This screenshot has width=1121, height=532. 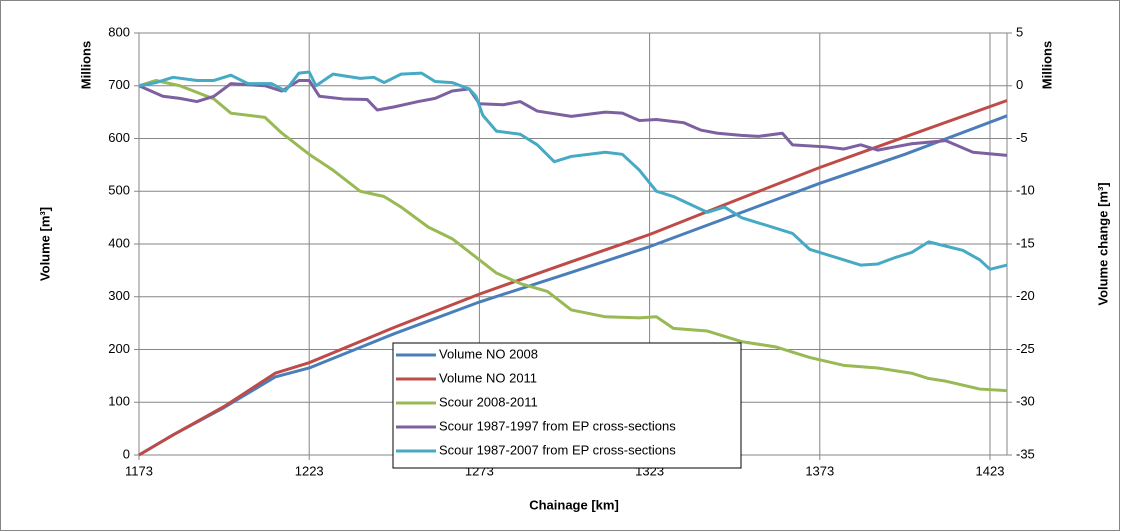 I want to click on y2-tick-label: -20, so click(x=1025, y=295).